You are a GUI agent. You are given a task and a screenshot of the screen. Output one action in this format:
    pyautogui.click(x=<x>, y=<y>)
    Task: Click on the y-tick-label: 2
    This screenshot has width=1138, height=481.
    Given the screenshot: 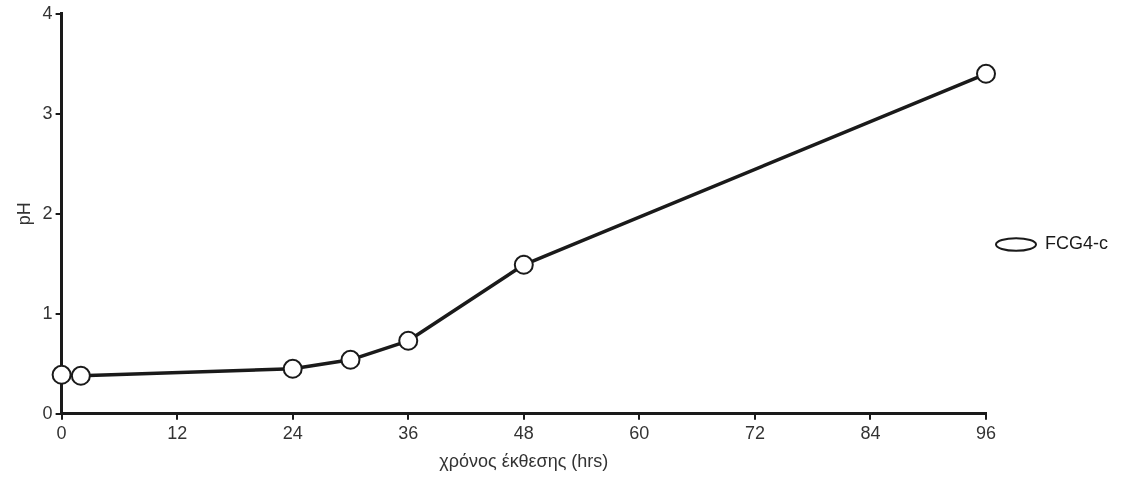 What is the action you would take?
    pyautogui.click(x=47, y=212)
    